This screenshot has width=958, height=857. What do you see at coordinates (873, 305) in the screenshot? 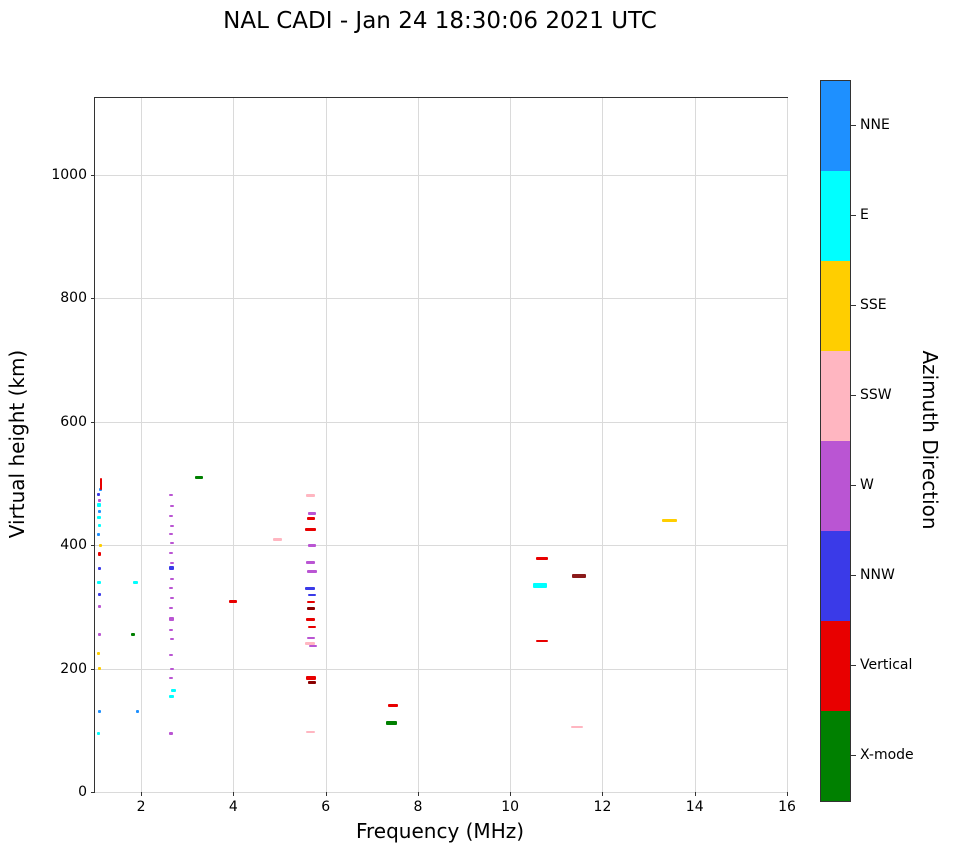
I see `colorbar-label: SSE` at bounding box center [873, 305].